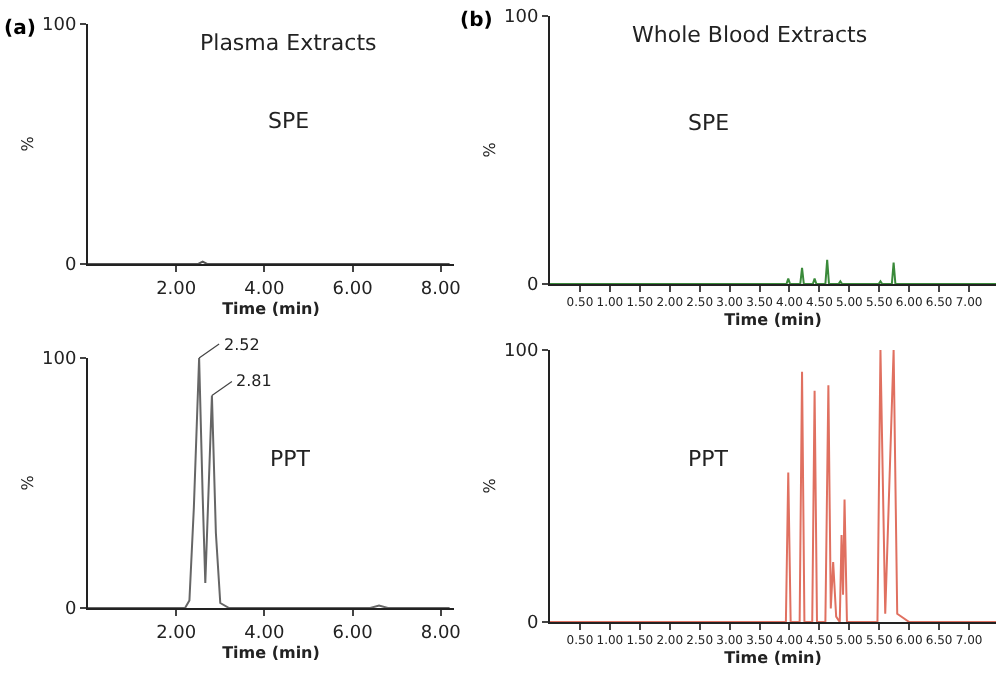 The width and height of the screenshot is (1000, 678). What do you see at coordinates (750, 35) in the screenshot?
I see `chart-subtitle: Whole Blood Extracts` at bounding box center [750, 35].